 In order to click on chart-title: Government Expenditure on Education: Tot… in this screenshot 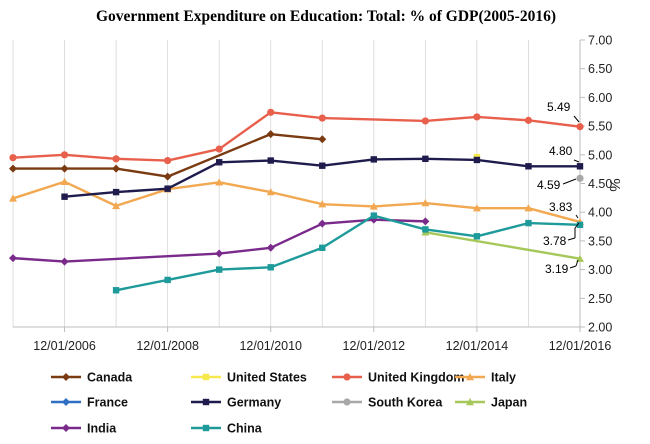, I will do `click(326, 16)`.